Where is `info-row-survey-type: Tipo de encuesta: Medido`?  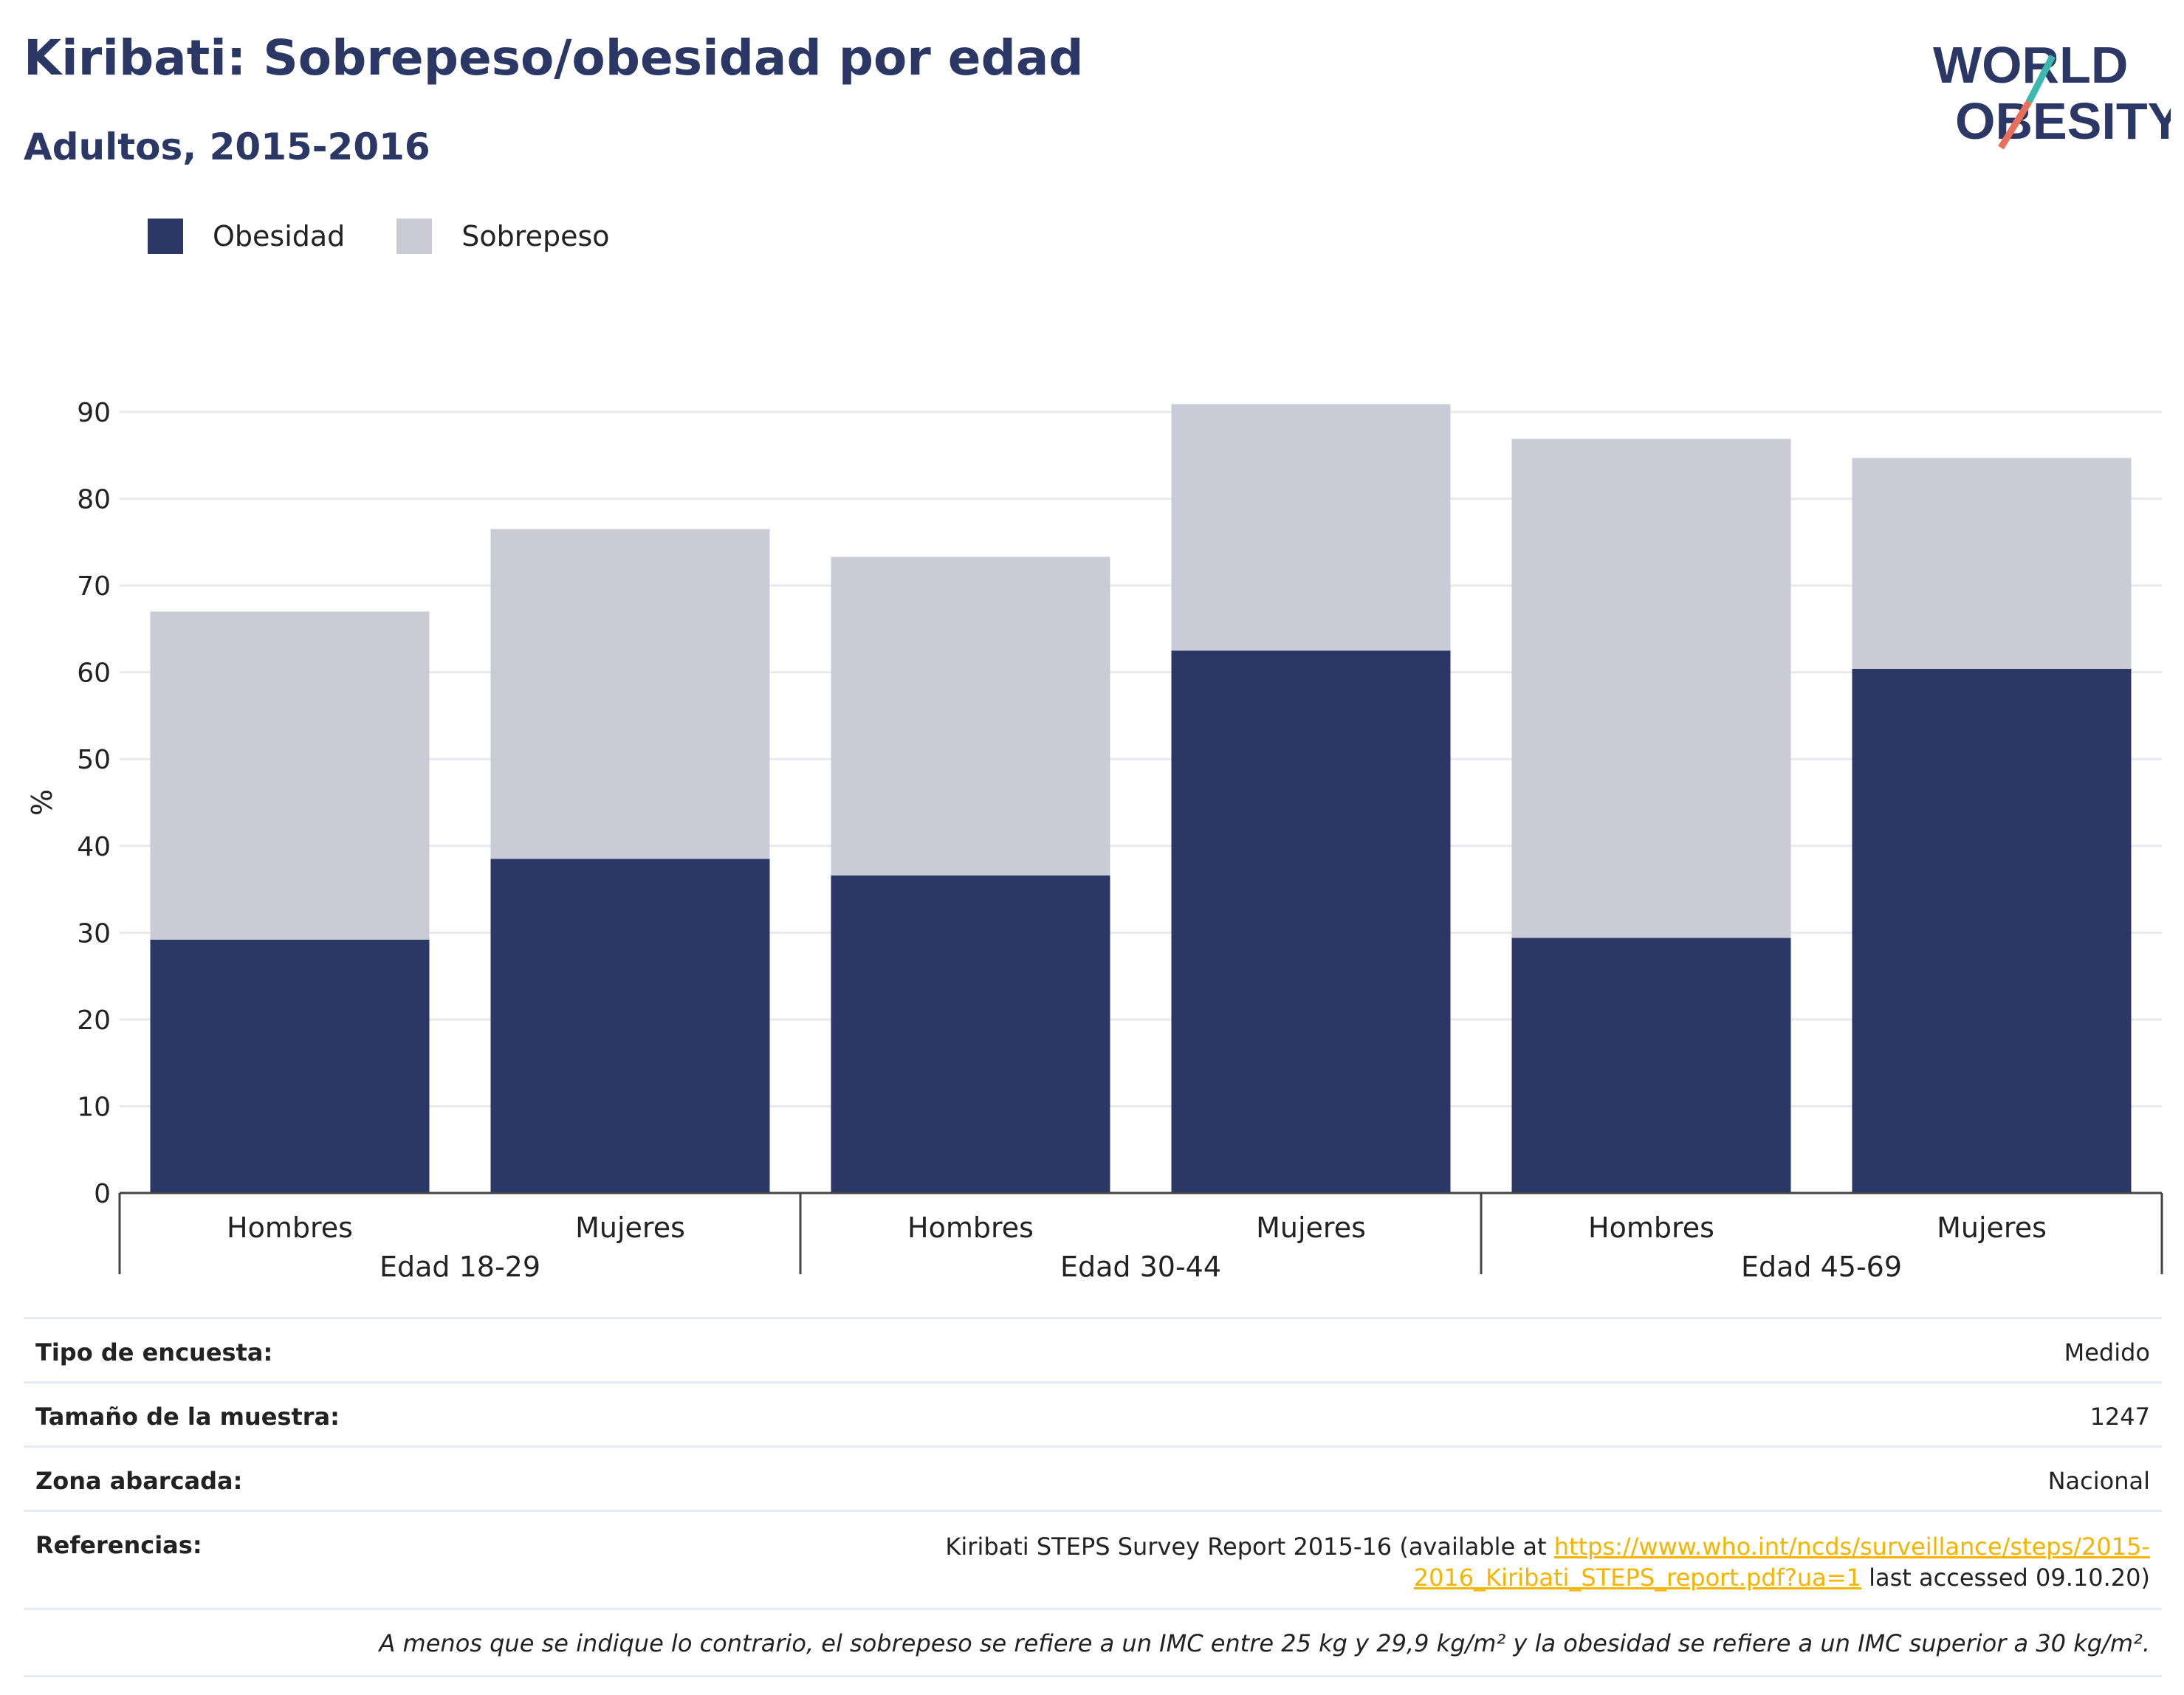
info-row-survey-type: Tipo de encuesta: Medido is located at coordinates (1093, 1349).